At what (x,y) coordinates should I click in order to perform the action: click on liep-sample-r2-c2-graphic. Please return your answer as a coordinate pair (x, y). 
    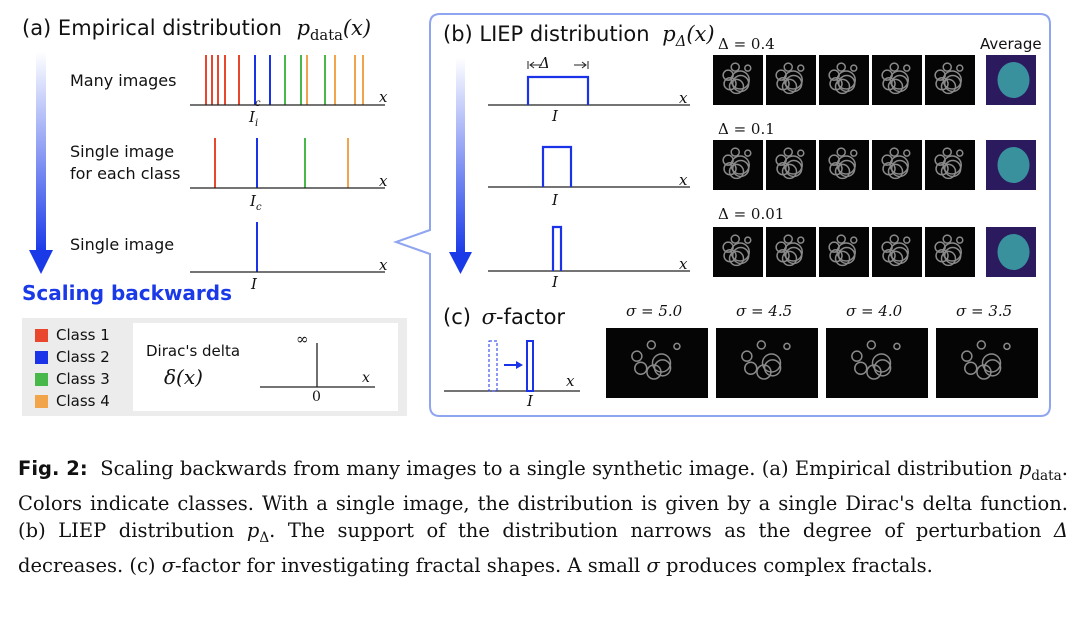
    Looking at the image, I should click on (790, 163).